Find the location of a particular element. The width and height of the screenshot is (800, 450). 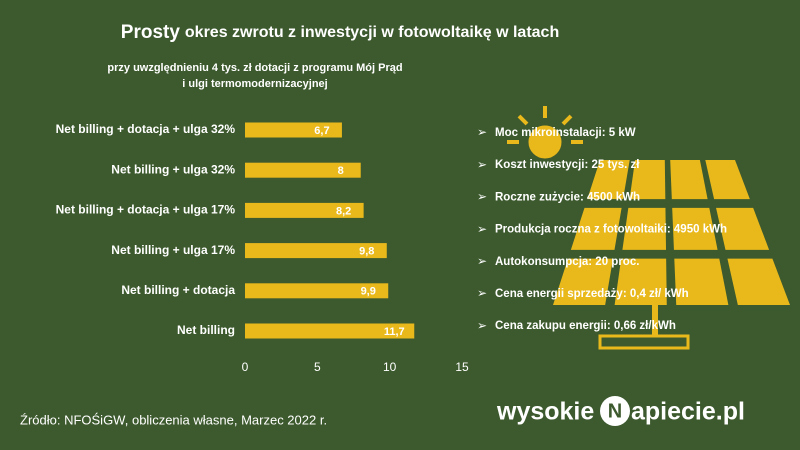

logo-circle is located at coordinates (615, 411).